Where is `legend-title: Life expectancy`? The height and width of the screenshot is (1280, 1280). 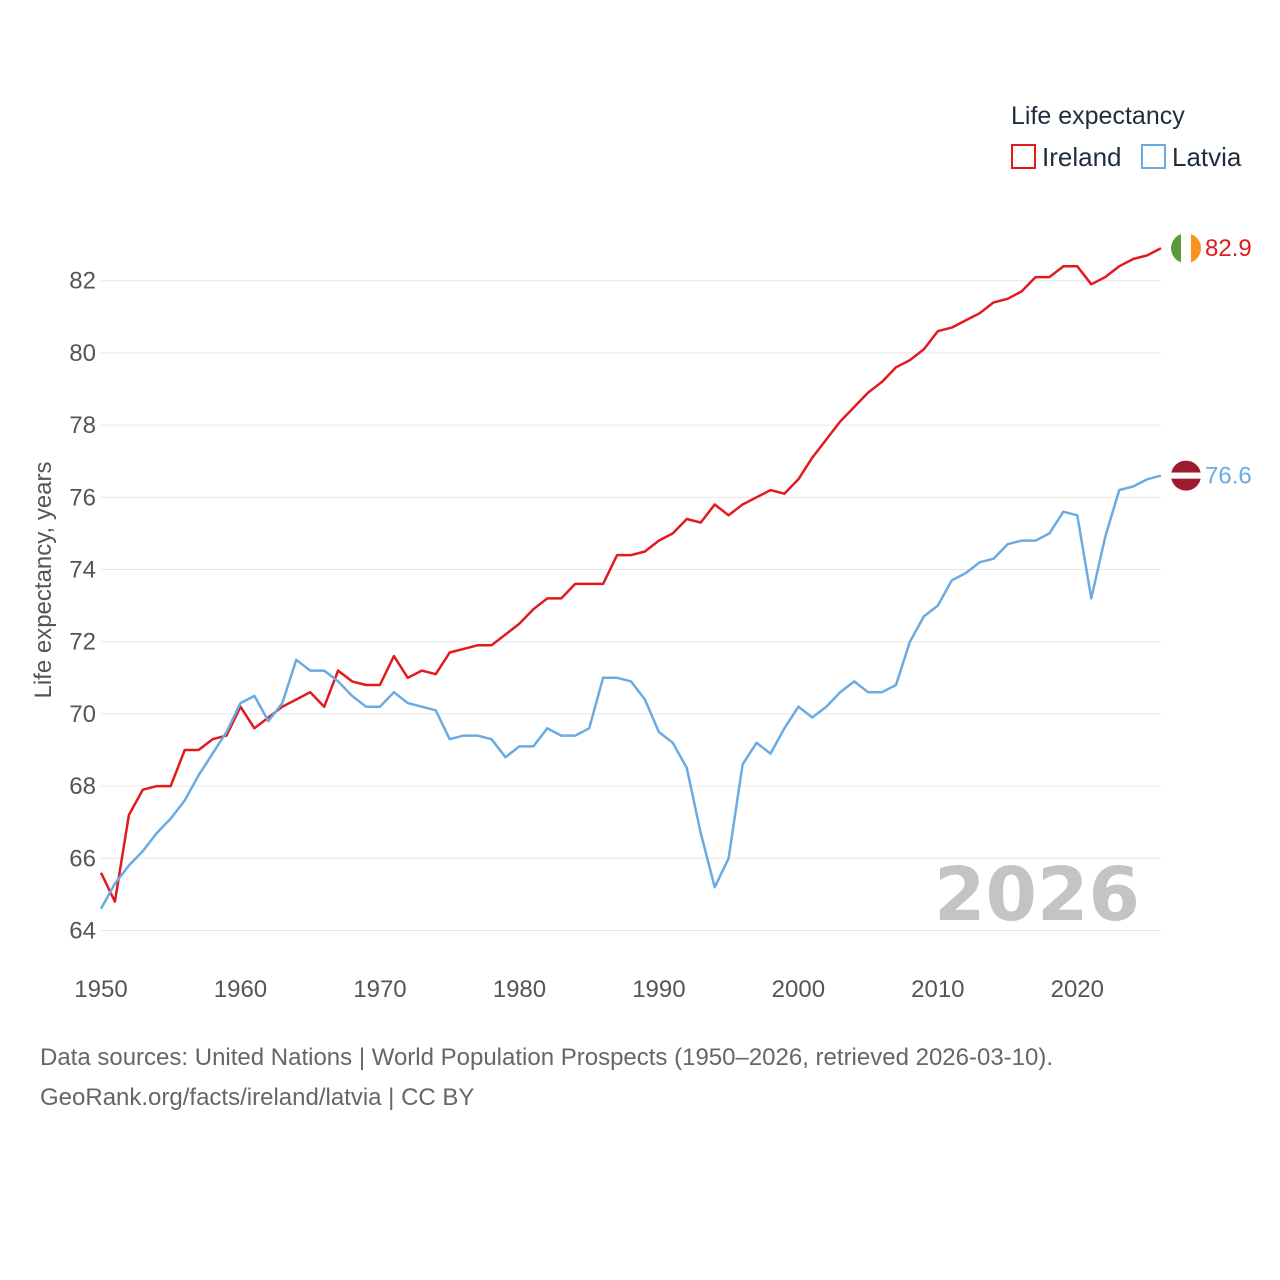
legend-title: Life expectancy is located at coordinates (1098, 116).